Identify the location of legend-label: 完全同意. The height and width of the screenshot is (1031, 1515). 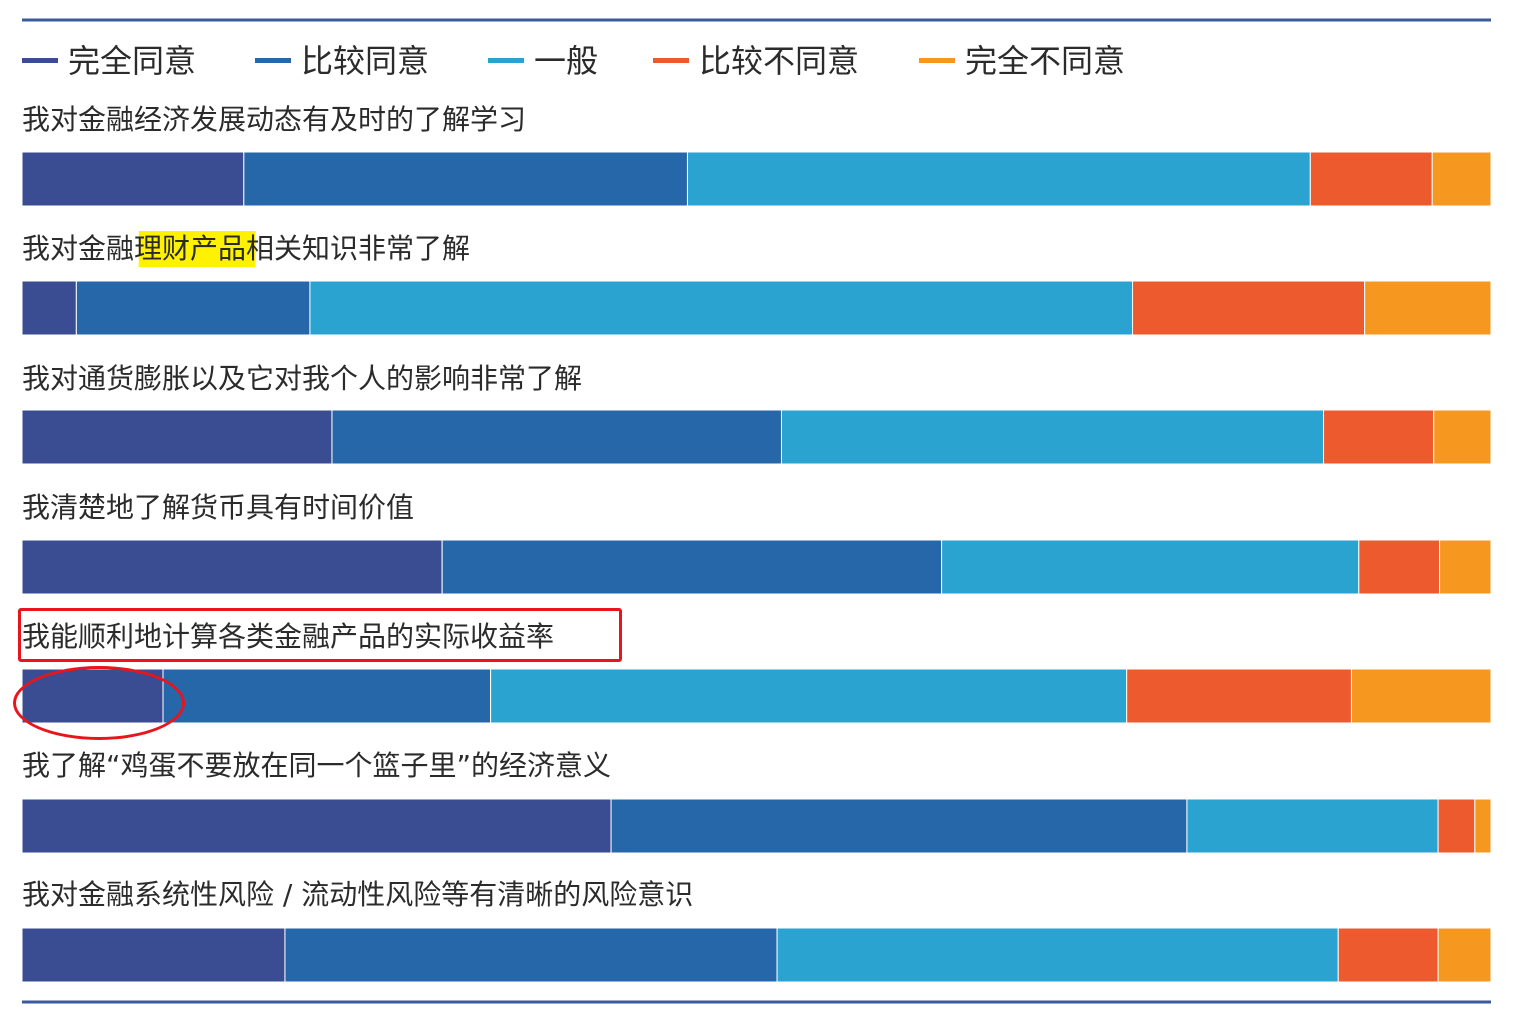
(132, 61).